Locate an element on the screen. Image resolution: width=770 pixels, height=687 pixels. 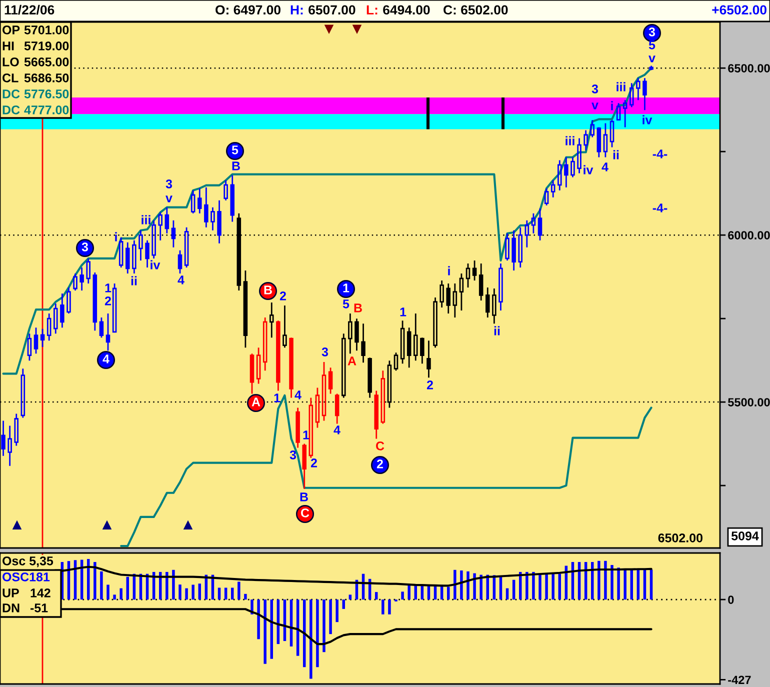
text: +6502.00 is located at coordinates (739, 10).